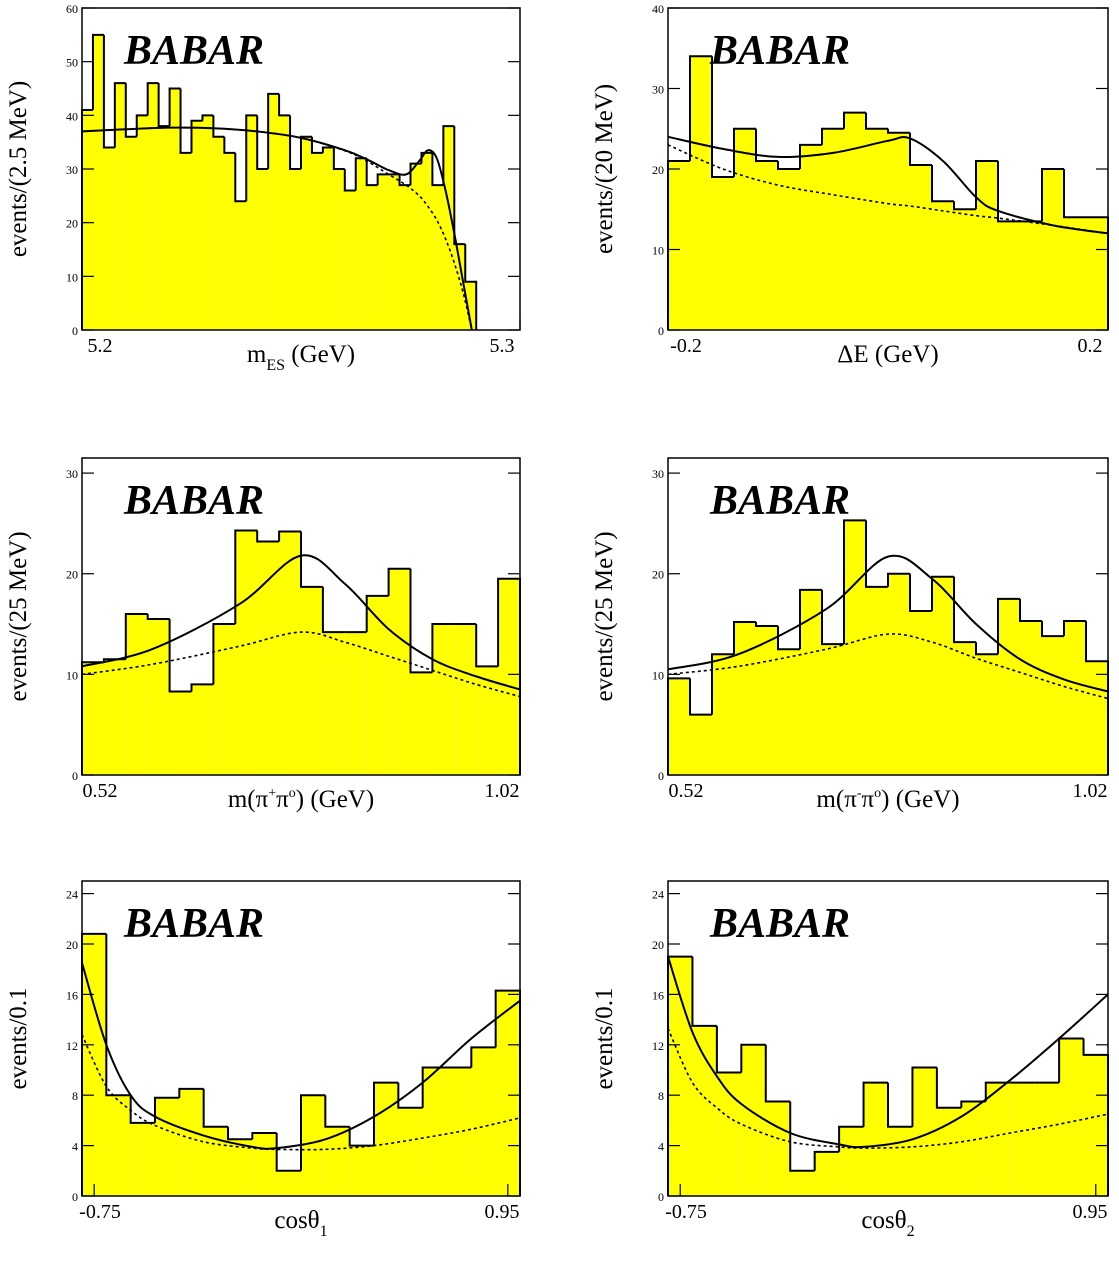  What do you see at coordinates (686, 1212) in the screenshot?
I see `x-tick-label: -0.75` at bounding box center [686, 1212].